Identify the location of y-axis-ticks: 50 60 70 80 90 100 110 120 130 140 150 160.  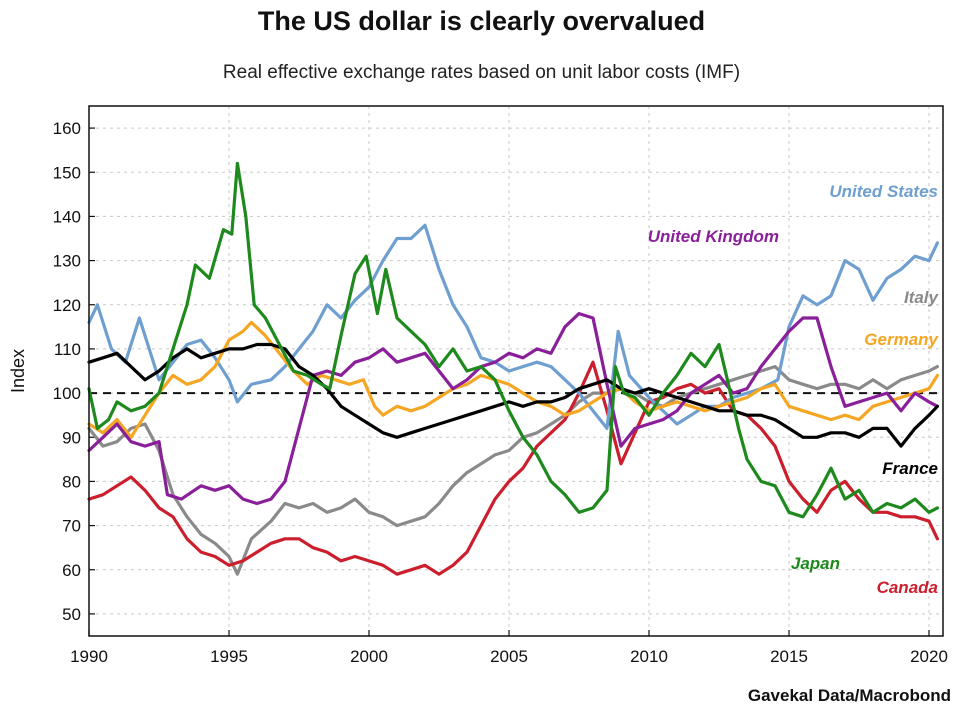
(74, 371).